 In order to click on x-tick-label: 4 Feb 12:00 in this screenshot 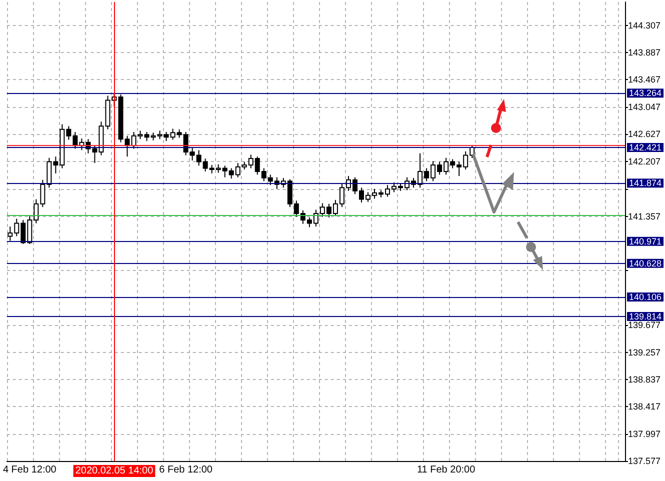, I will do `click(29, 470)`.